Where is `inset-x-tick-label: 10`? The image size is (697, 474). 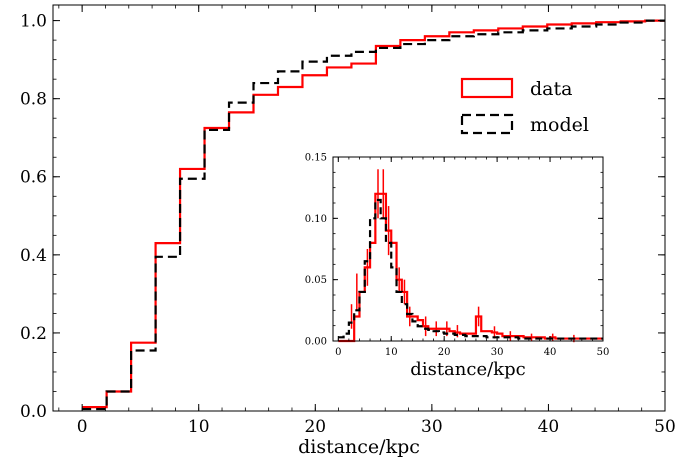
inset-x-tick-label: 10 is located at coordinates (391, 352).